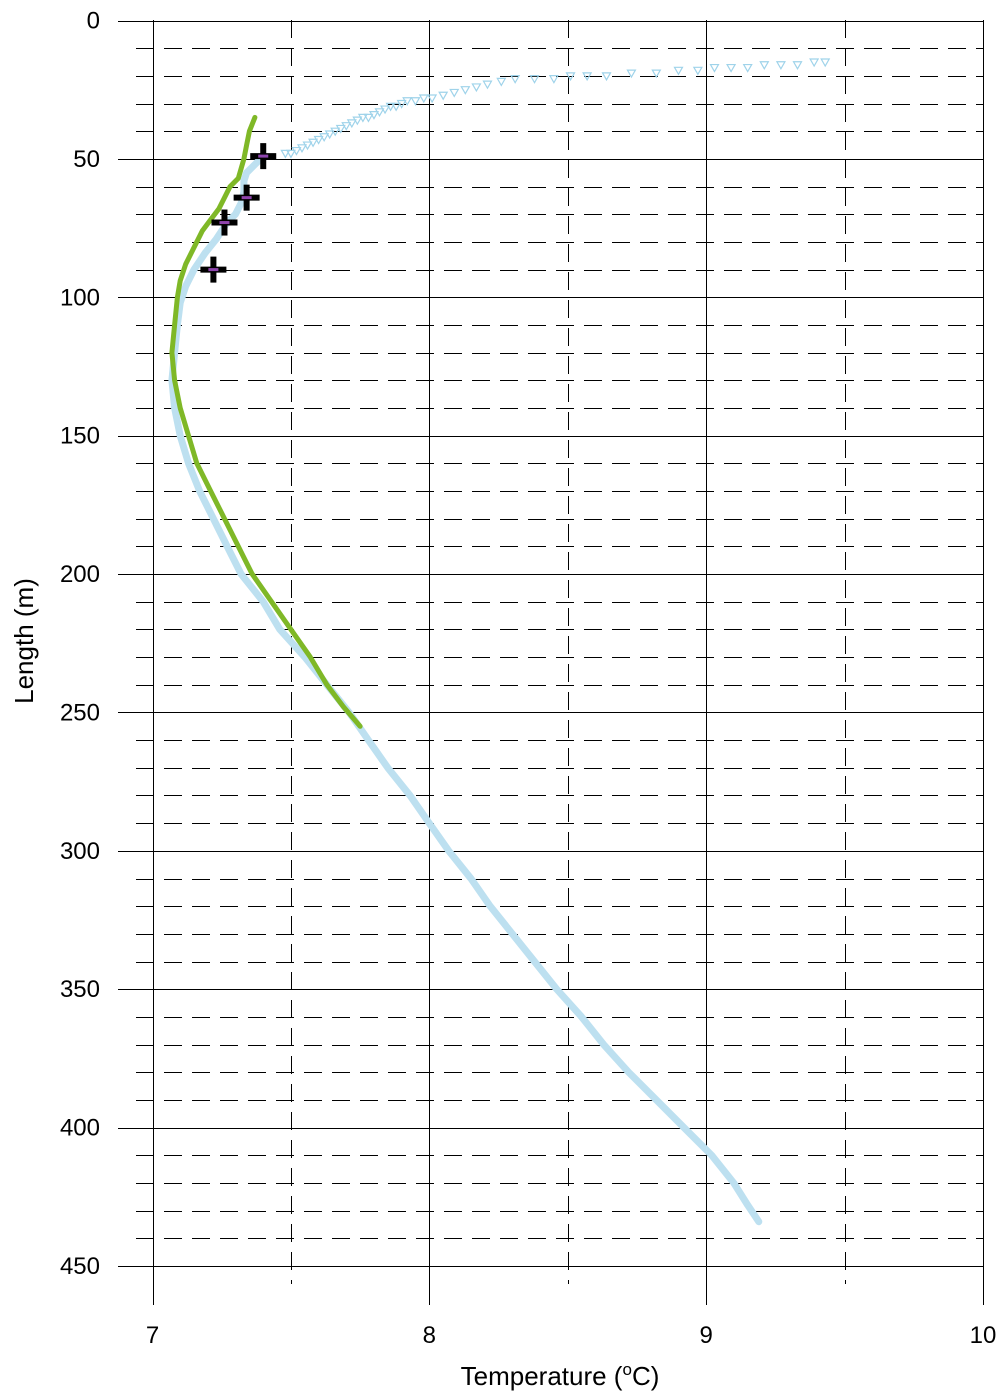 Image resolution: width=1003 pixels, height=1392 pixels. What do you see at coordinates (80, 574) in the screenshot?
I see `y-tick-label: 200` at bounding box center [80, 574].